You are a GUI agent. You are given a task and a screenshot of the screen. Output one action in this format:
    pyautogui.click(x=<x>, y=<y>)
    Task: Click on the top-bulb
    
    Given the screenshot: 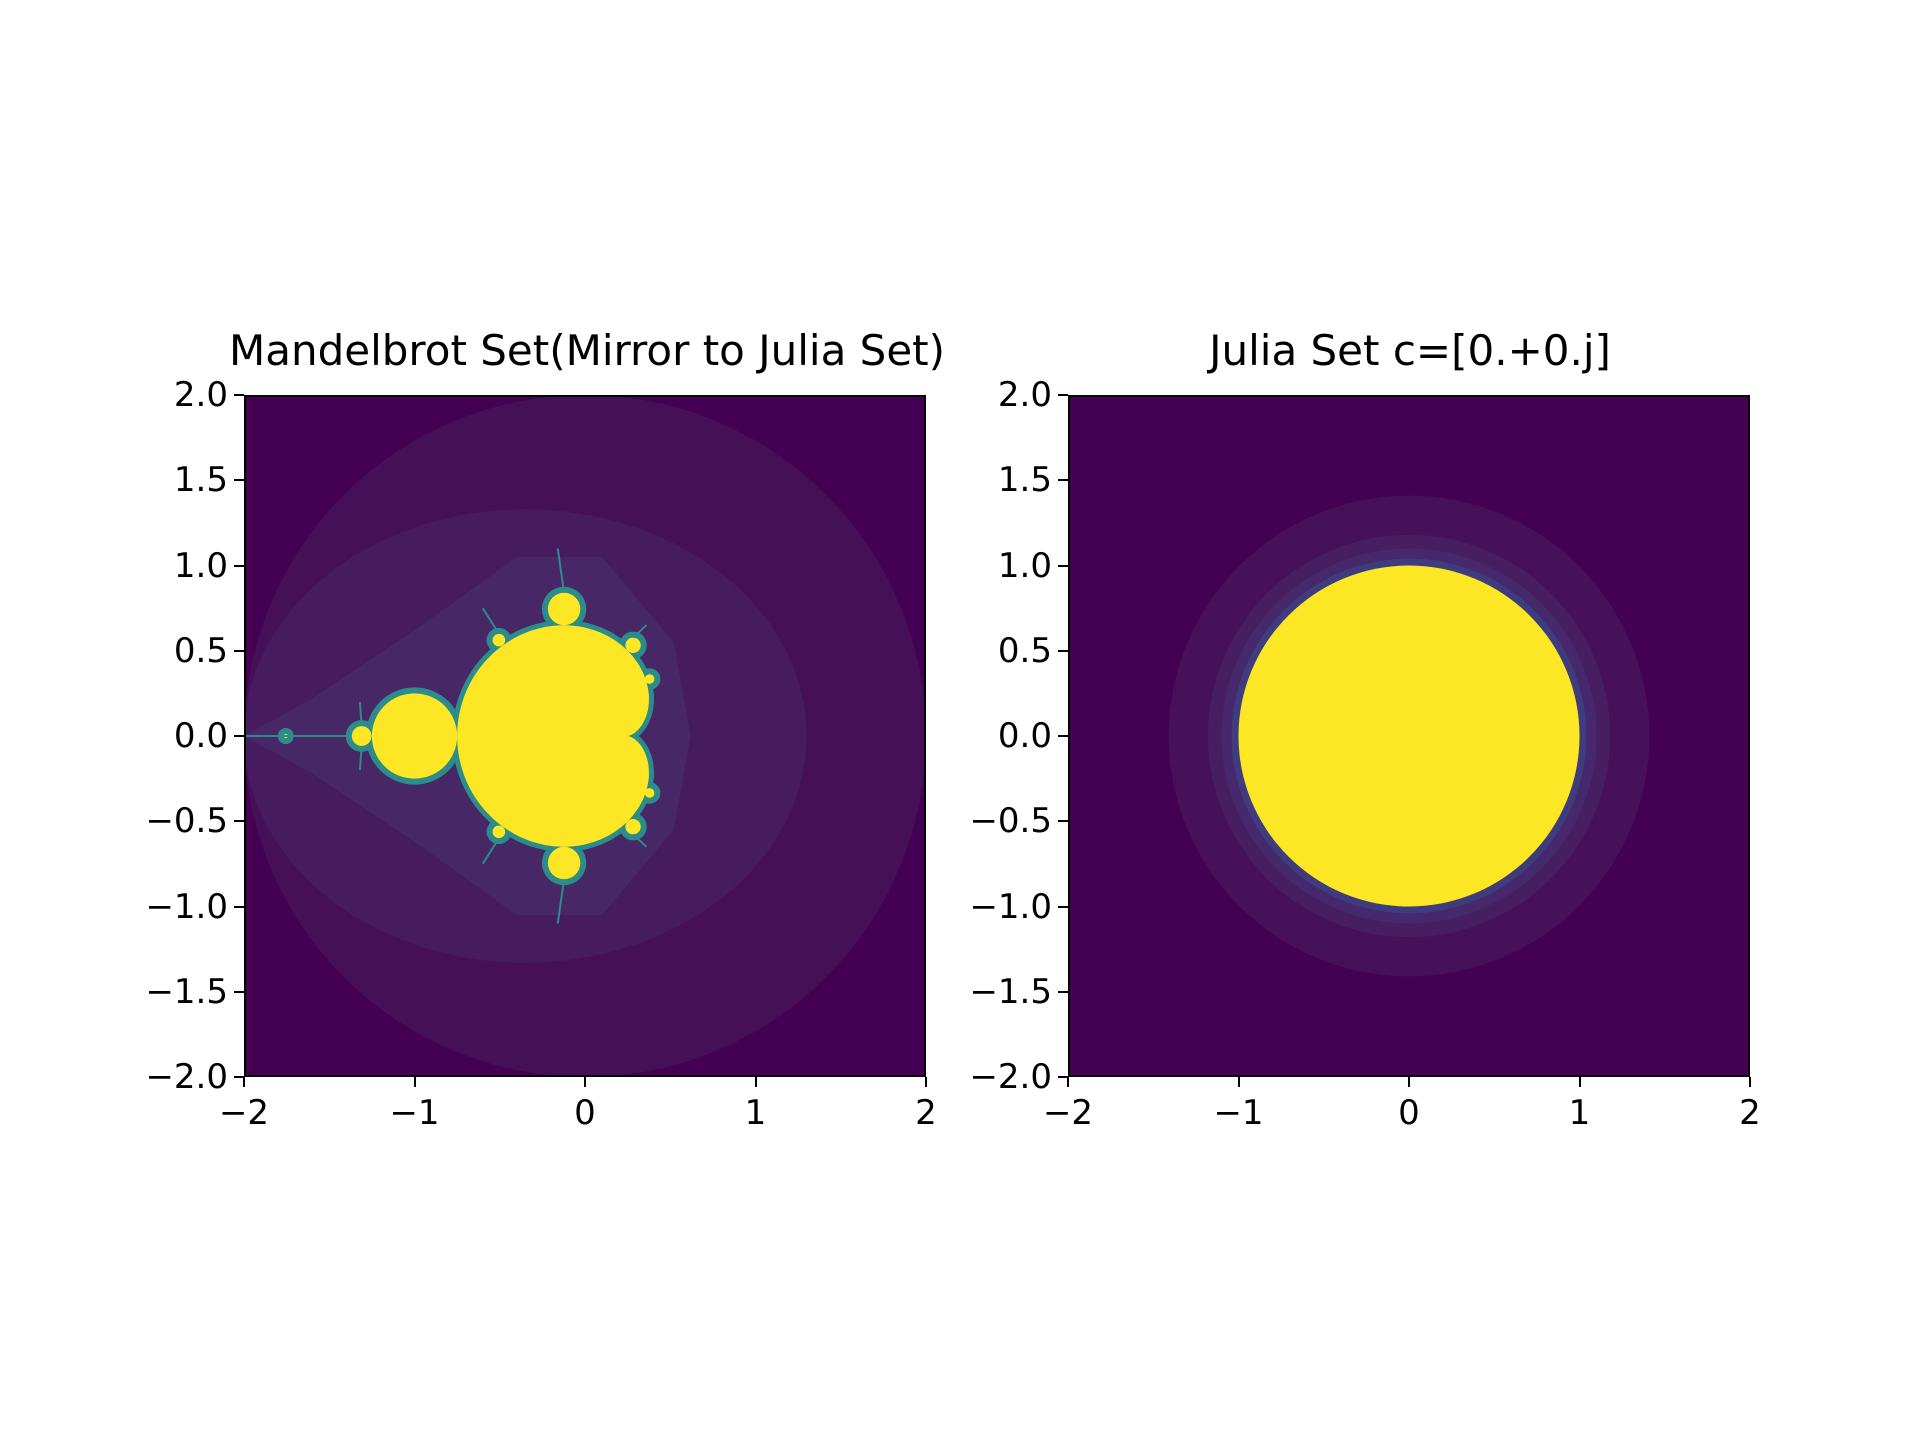 What is the action you would take?
    pyautogui.click(x=564, y=609)
    